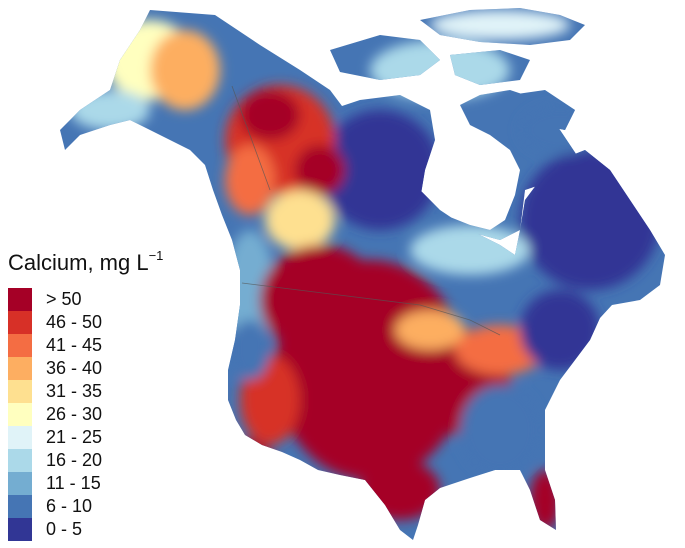  I want to click on legend-item: 0 - 5, so click(55, 529).